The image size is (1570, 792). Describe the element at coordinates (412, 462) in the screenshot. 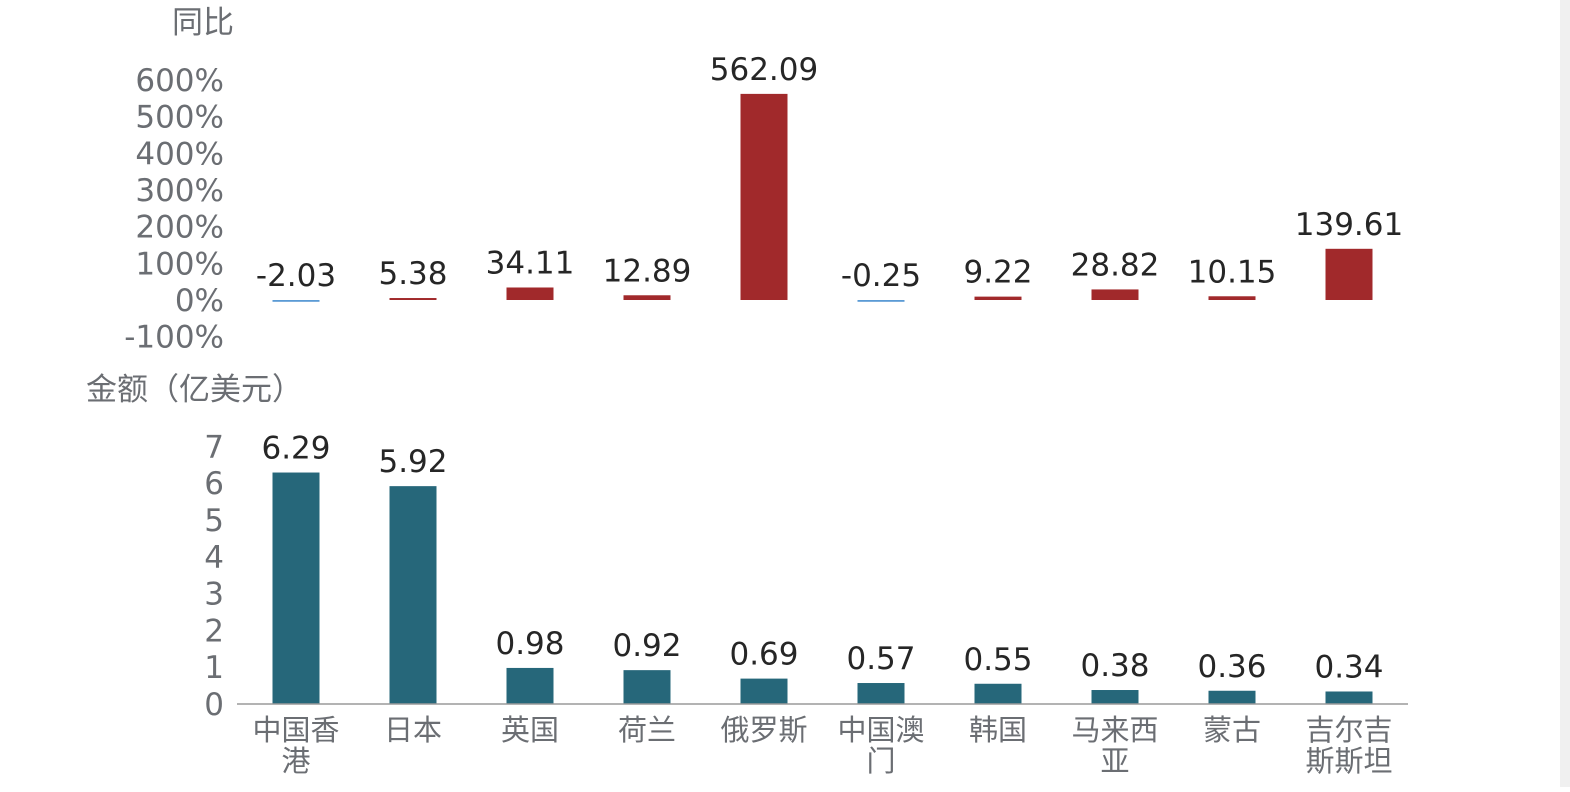

I see `bottom-value-label: 5.92` at that location.